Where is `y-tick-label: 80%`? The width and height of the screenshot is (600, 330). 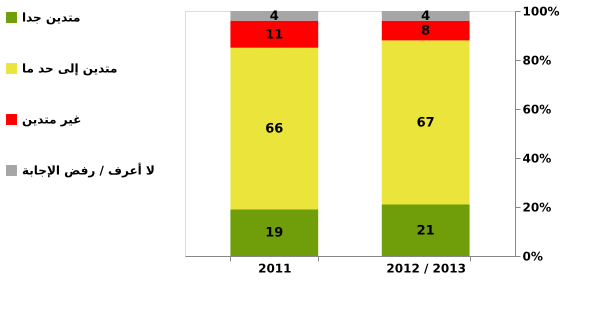 y-tick-label: 80% is located at coordinates (537, 61).